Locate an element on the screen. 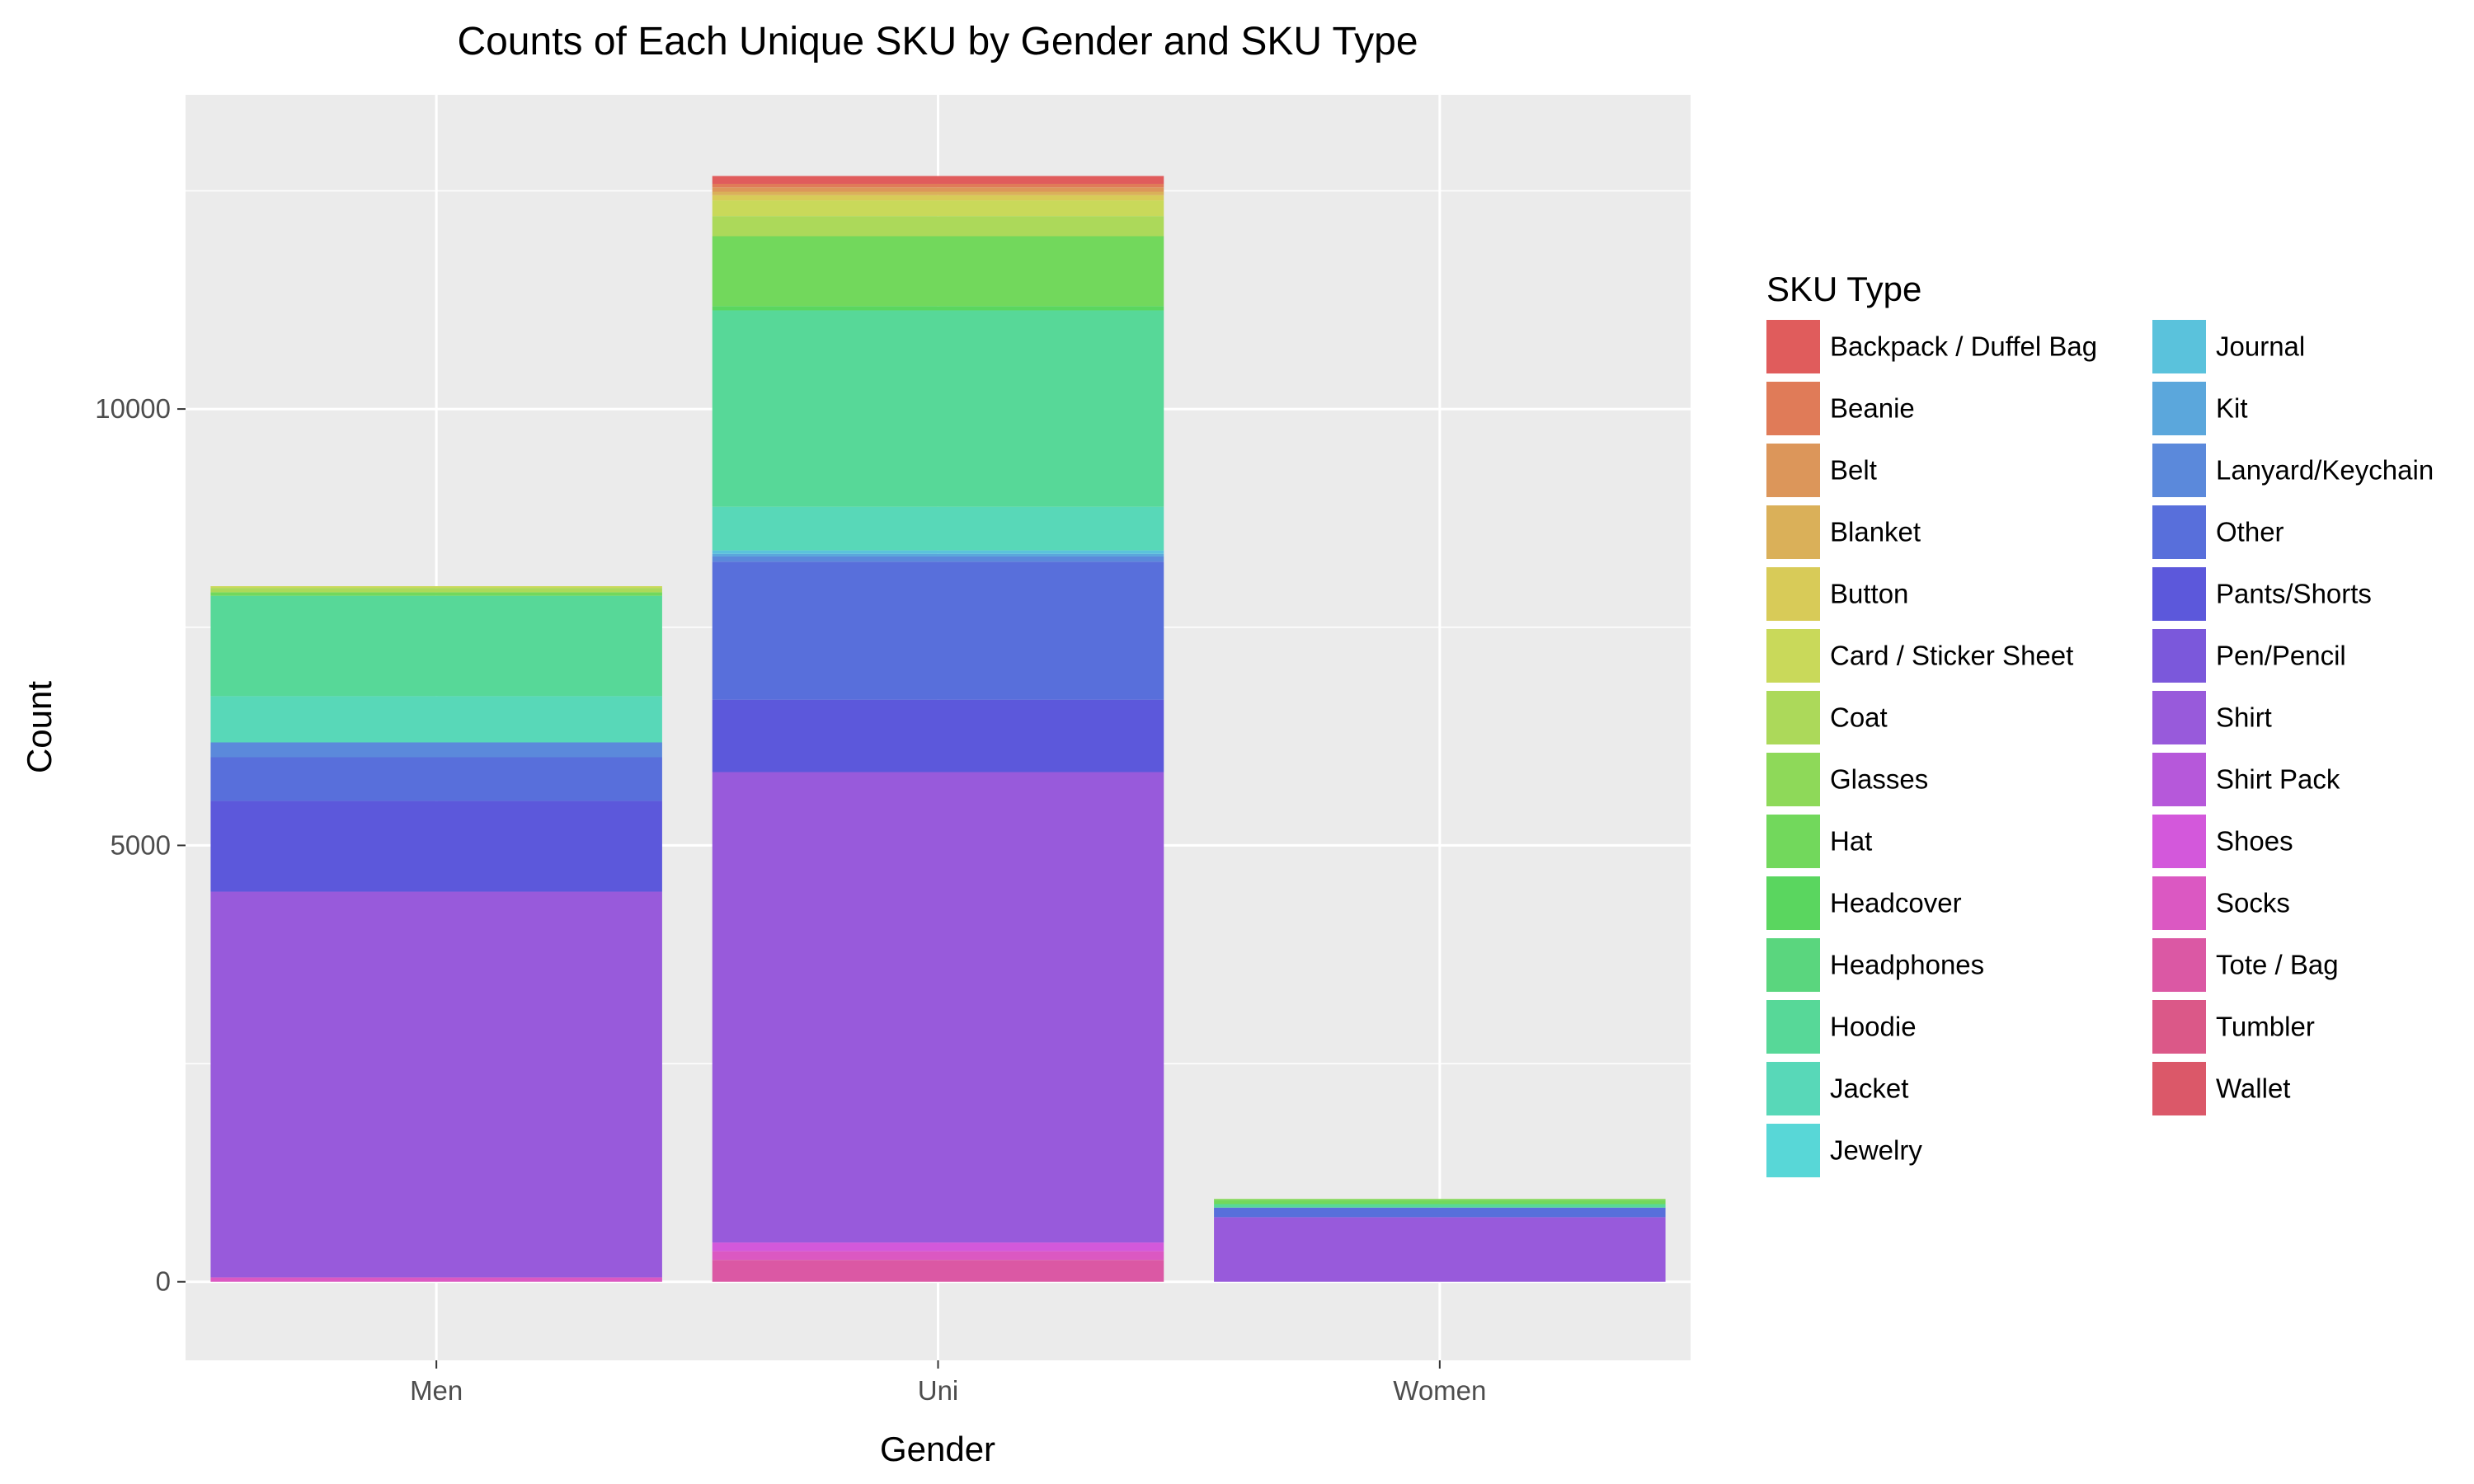 The width and height of the screenshot is (2474, 1484). legend-key-jacket is located at coordinates (1793, 1088).